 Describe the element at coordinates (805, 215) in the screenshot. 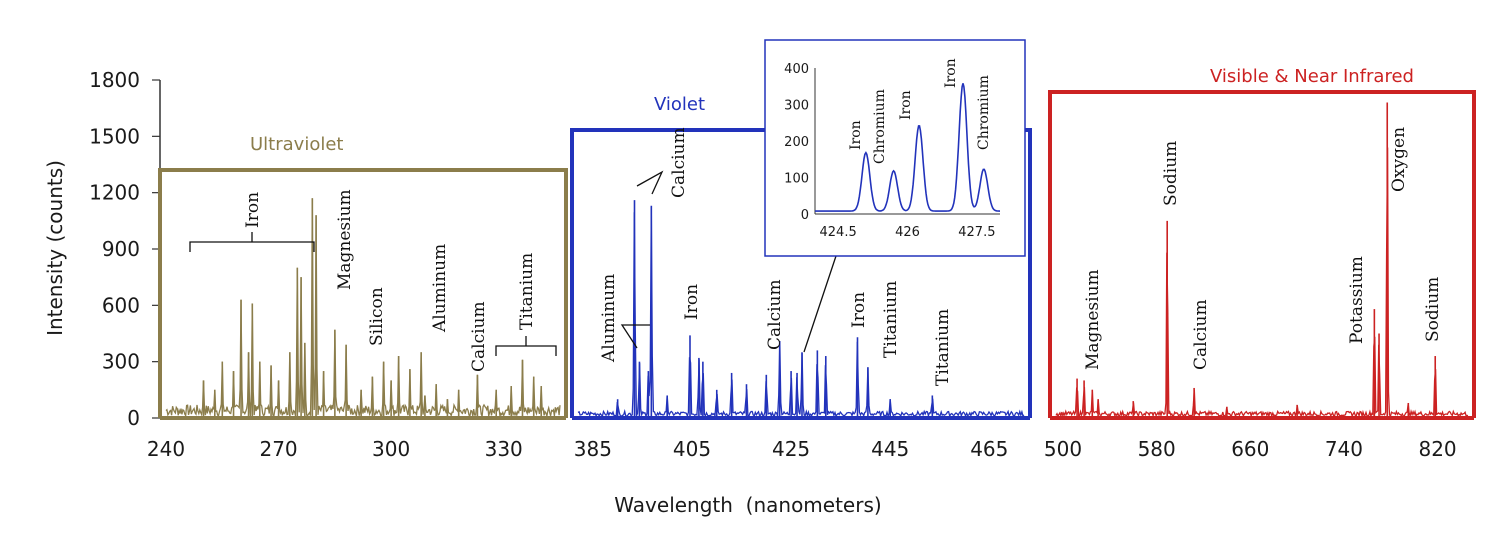

I see `inset-y-tick-label: 0` at that location.